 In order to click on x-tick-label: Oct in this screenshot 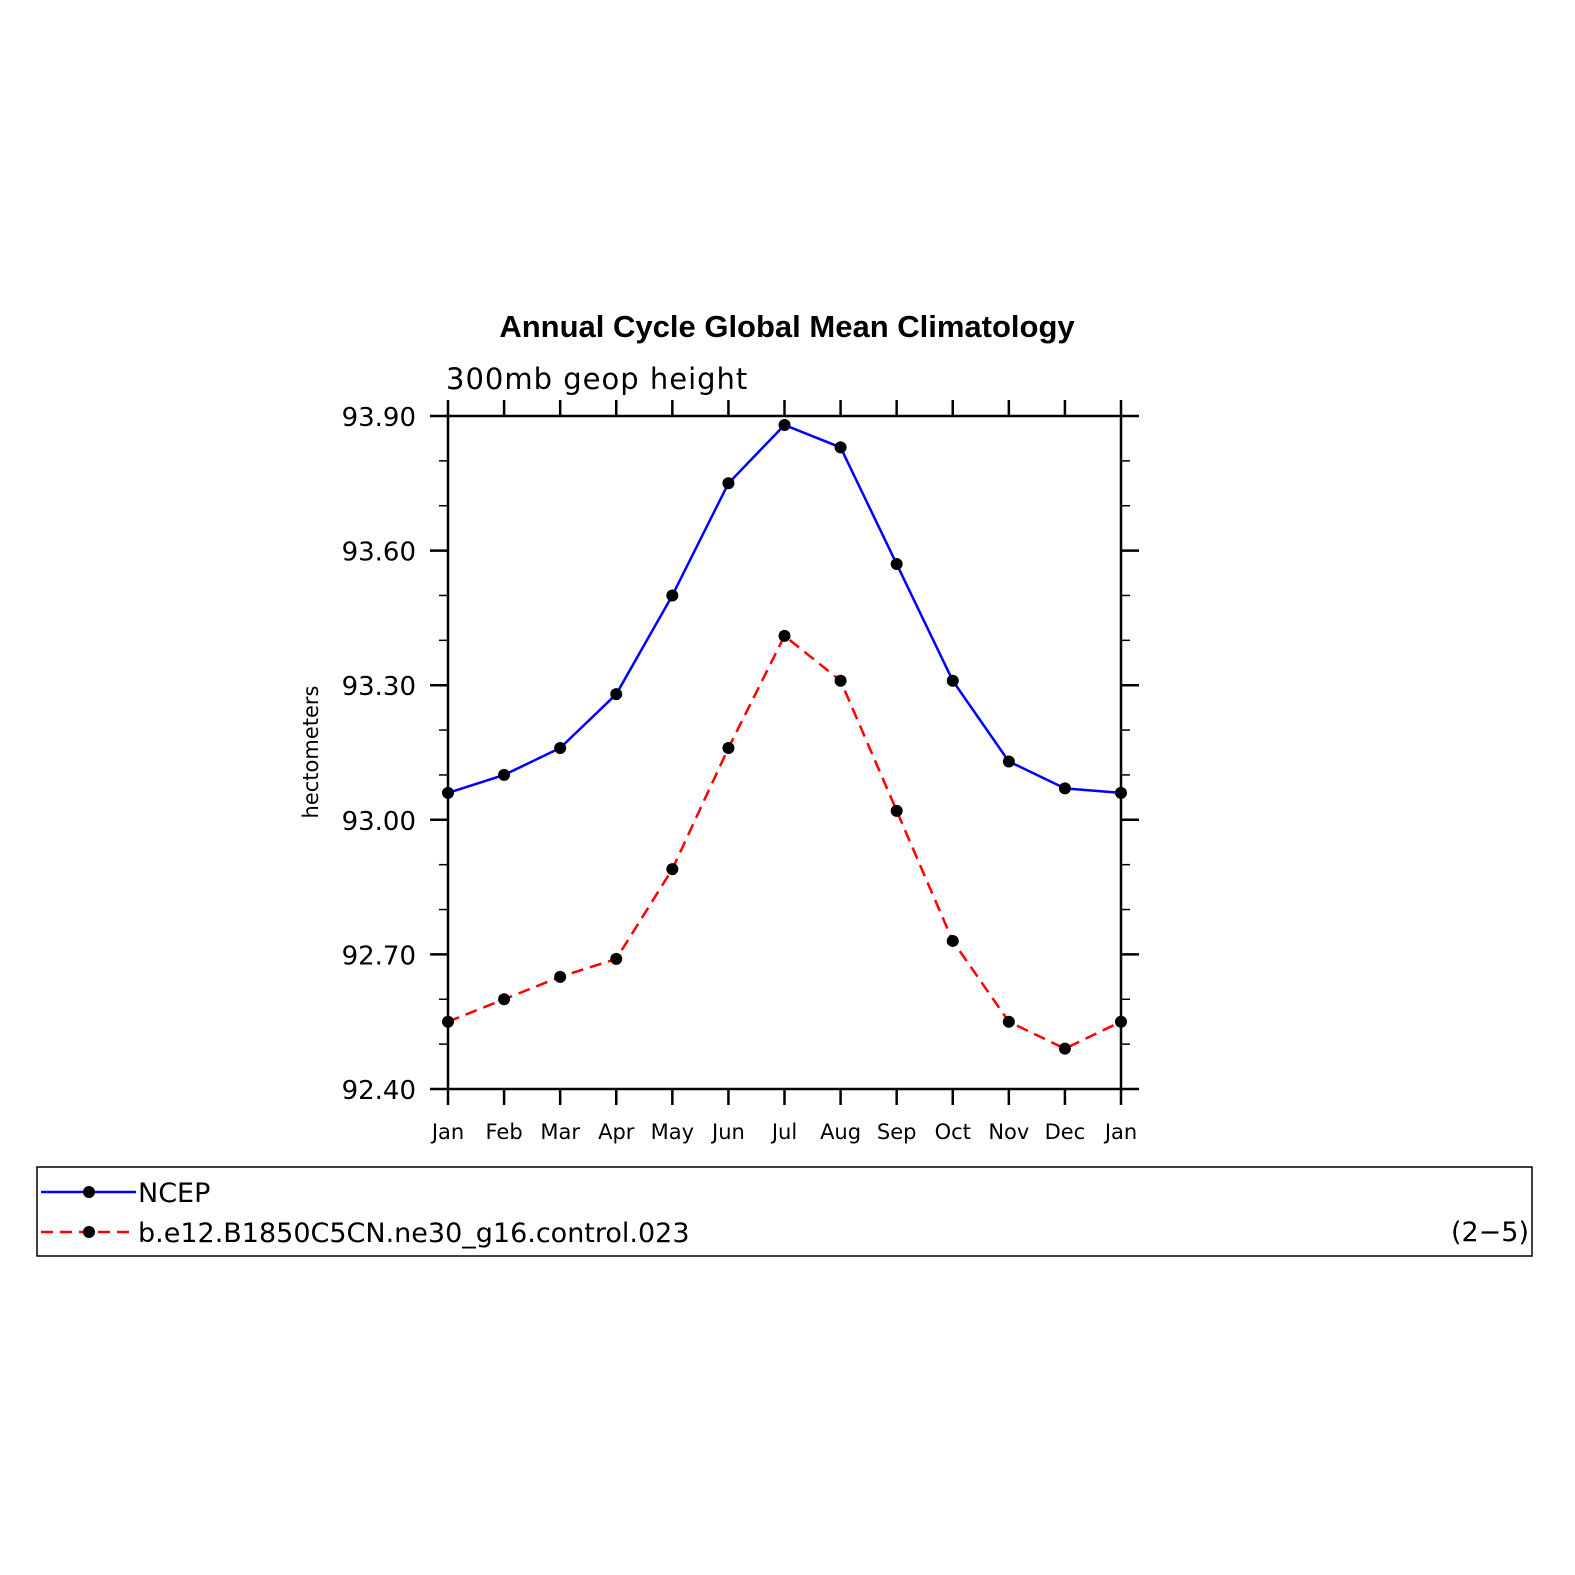, I will do `click(953, 1132)`.